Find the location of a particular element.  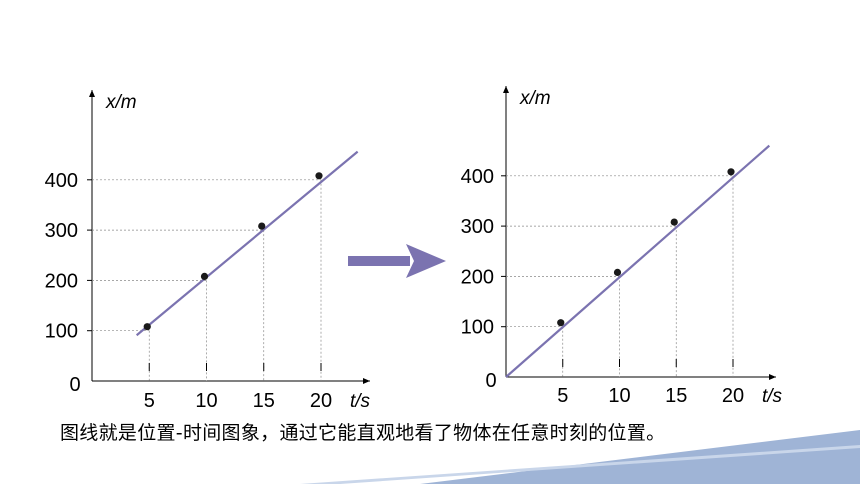

transition-arrow-icon is located at coordinates (397, 261).